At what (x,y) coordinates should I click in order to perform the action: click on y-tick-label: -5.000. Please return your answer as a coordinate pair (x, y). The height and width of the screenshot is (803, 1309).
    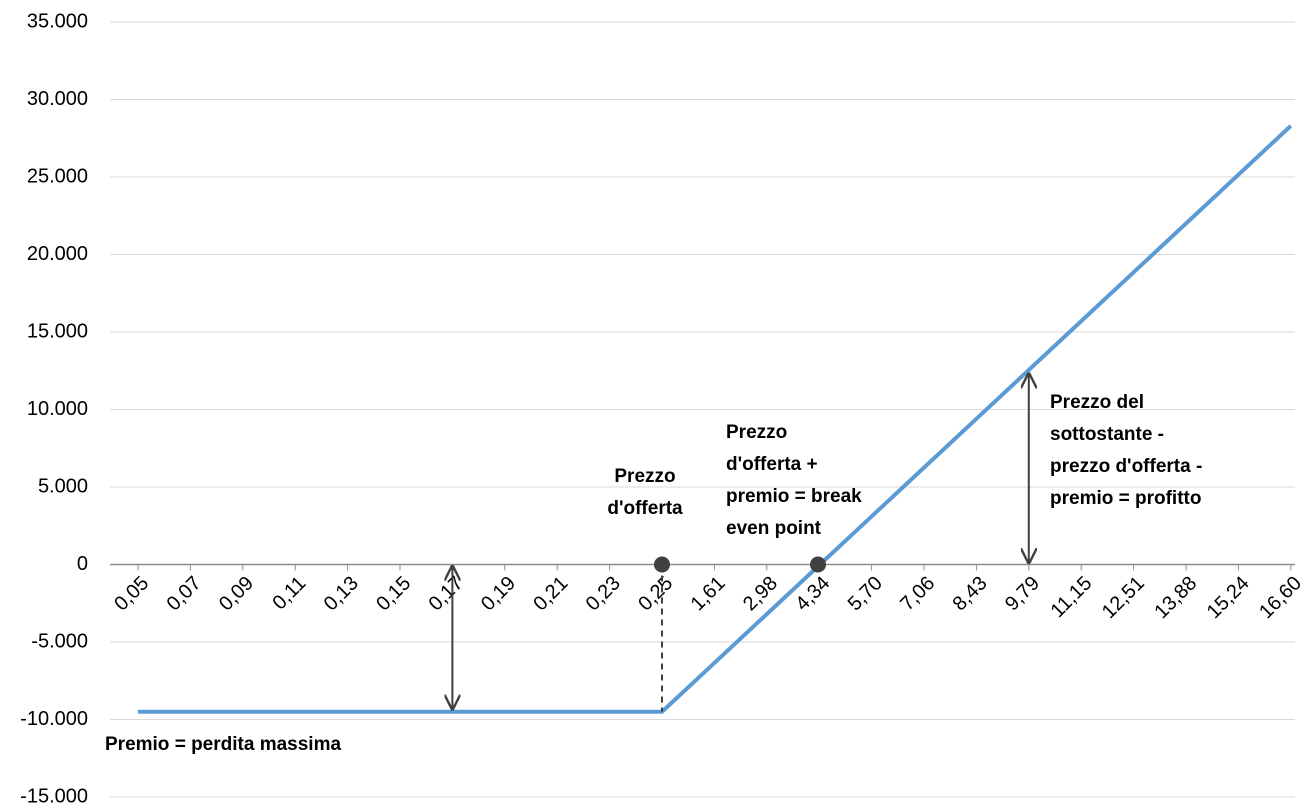
    Looking at the image, I should click on (59, 641).